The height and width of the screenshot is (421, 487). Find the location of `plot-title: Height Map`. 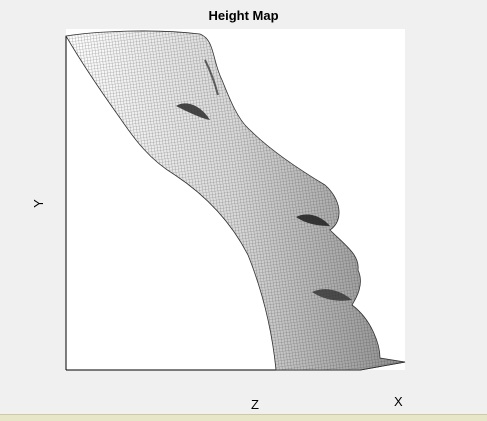

plot-title: Height Map is located at coordinates (243, 15).